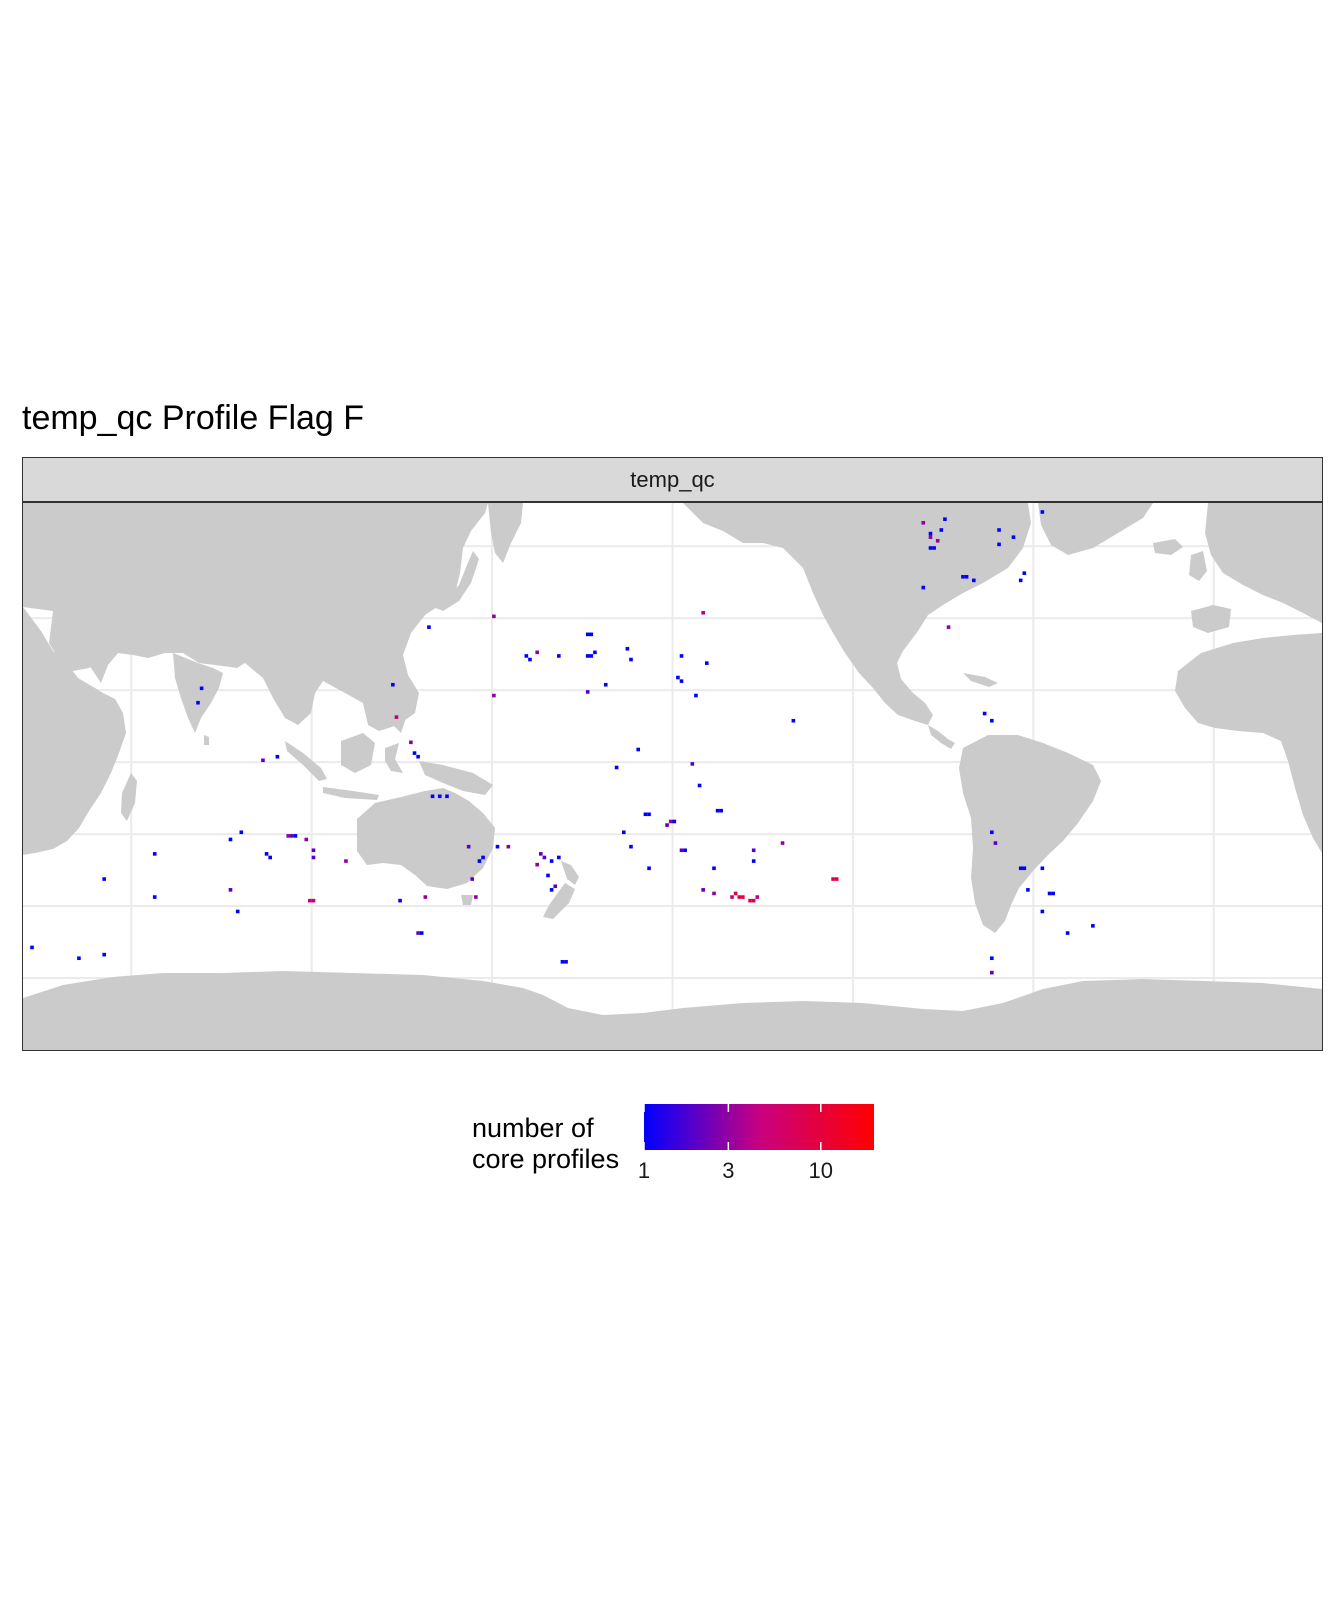 The height and width of the screenshot is (1612, 1344). Describe the element at coordinates (682, 1144) in the screenshot. I see `legend: number of core profiles 1 3 10` at that location.